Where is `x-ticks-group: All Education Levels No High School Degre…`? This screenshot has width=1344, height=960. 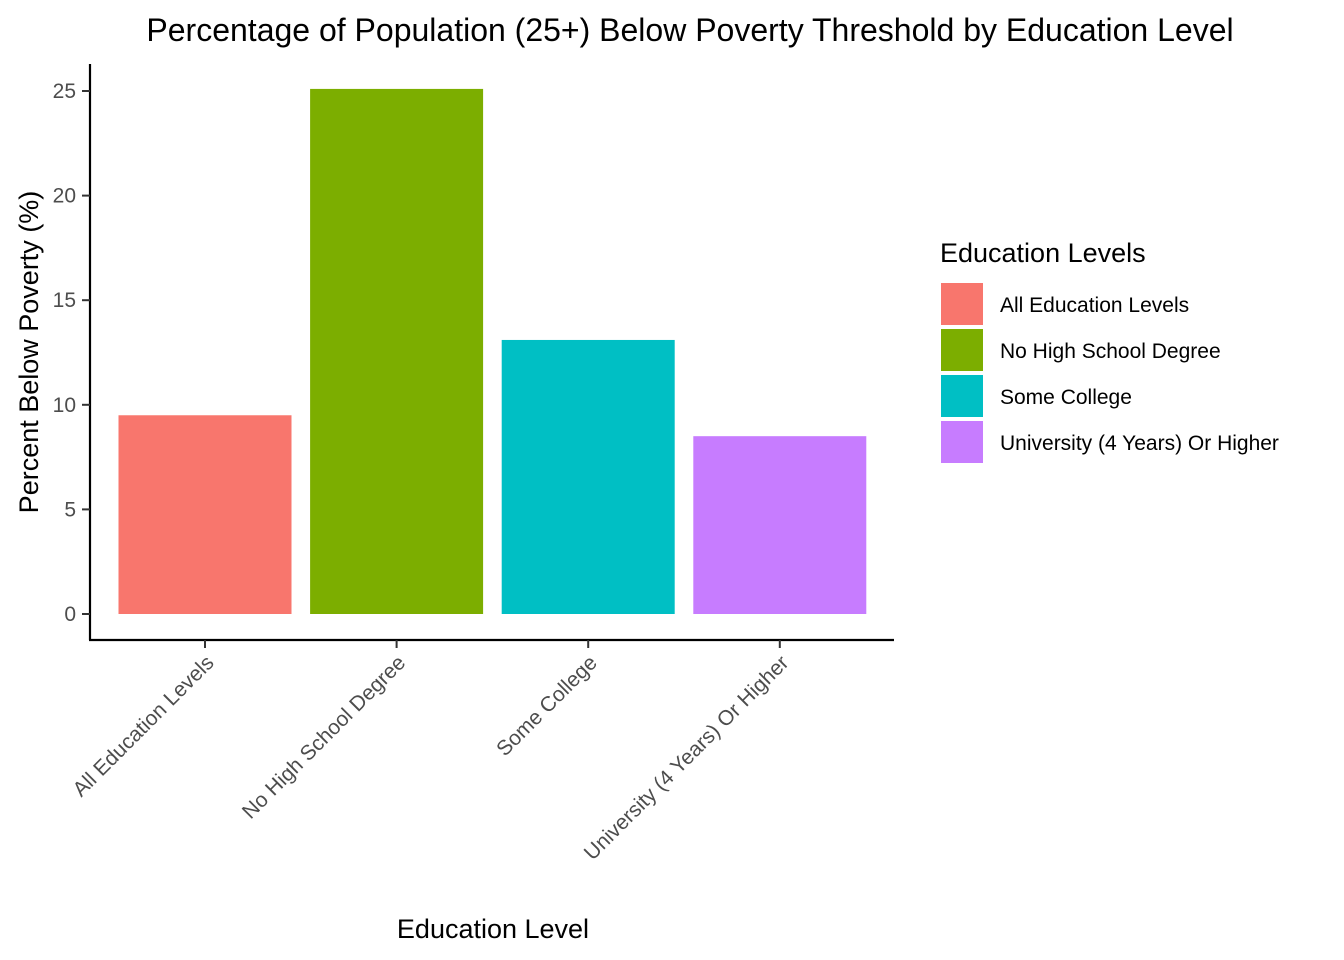
x-ticks-group: All Education Levels No High School Degre… is located at coordinates (431, 752).